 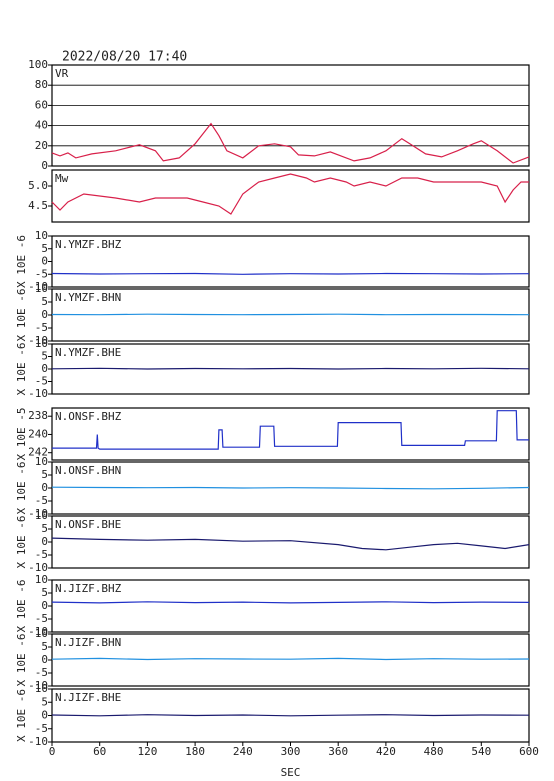 What do you see at coordinates (88, 297) in the screenshot?
I see `panel-label: N.YMZF.BHN` at bounding box center [88, 297].